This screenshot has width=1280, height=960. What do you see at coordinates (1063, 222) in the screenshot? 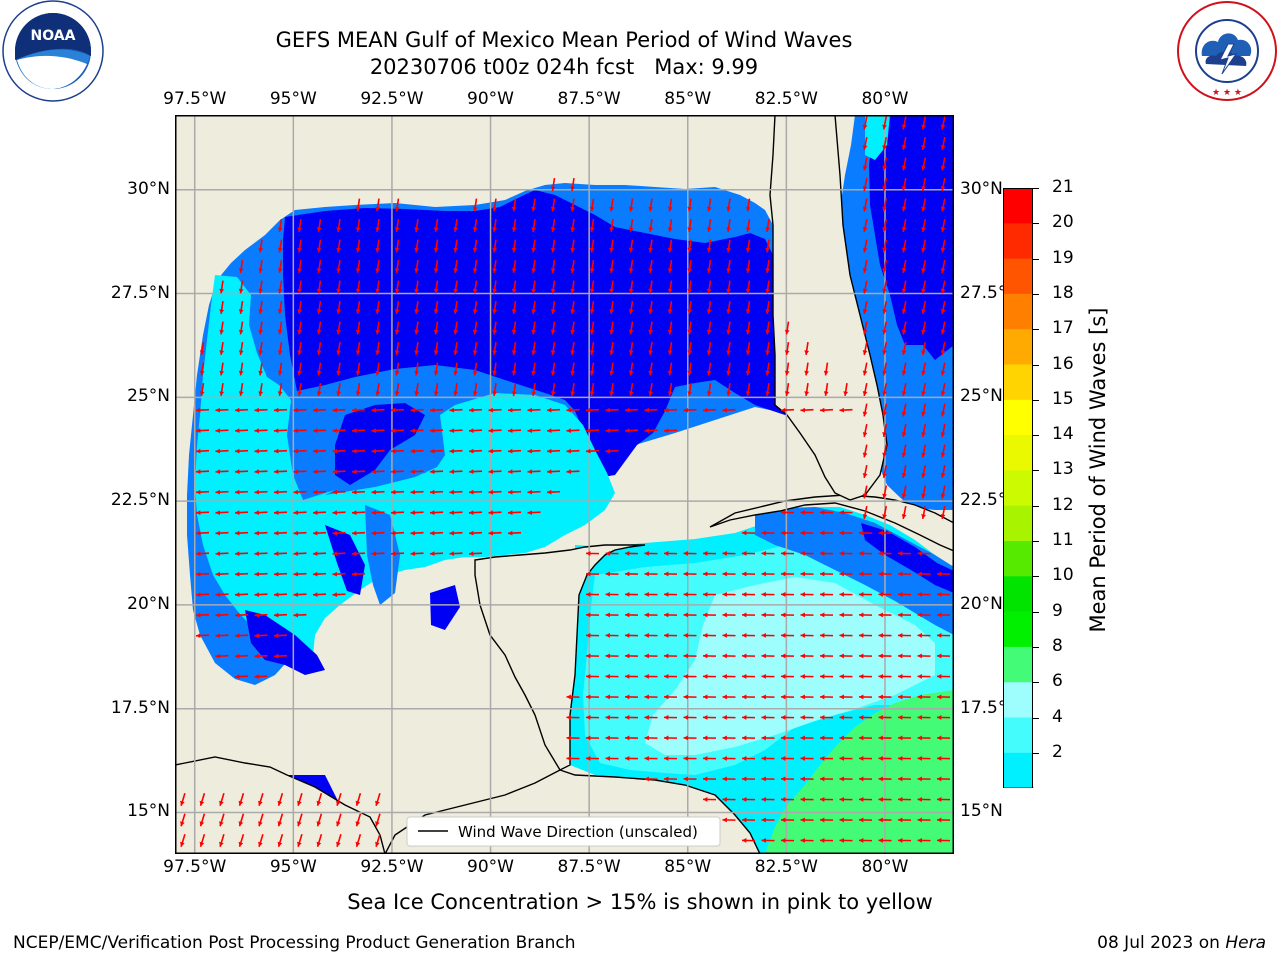
I see `colorbar-tick-label: 20` at bounding box center [1063, 222].